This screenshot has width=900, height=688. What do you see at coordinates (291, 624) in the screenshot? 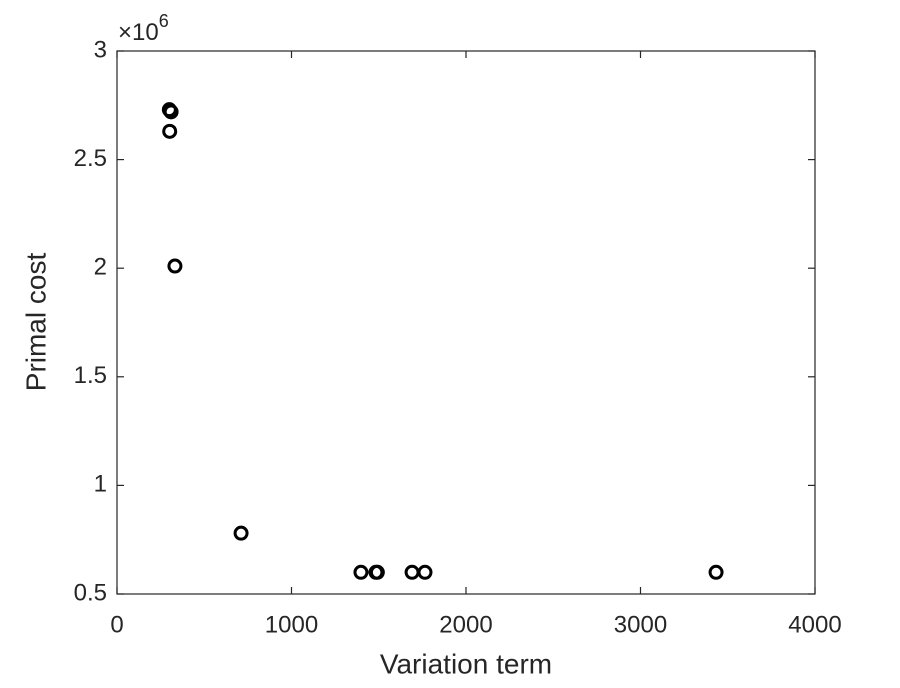
I see `x-tick-label: 1000` at bounding box center [291, 624].